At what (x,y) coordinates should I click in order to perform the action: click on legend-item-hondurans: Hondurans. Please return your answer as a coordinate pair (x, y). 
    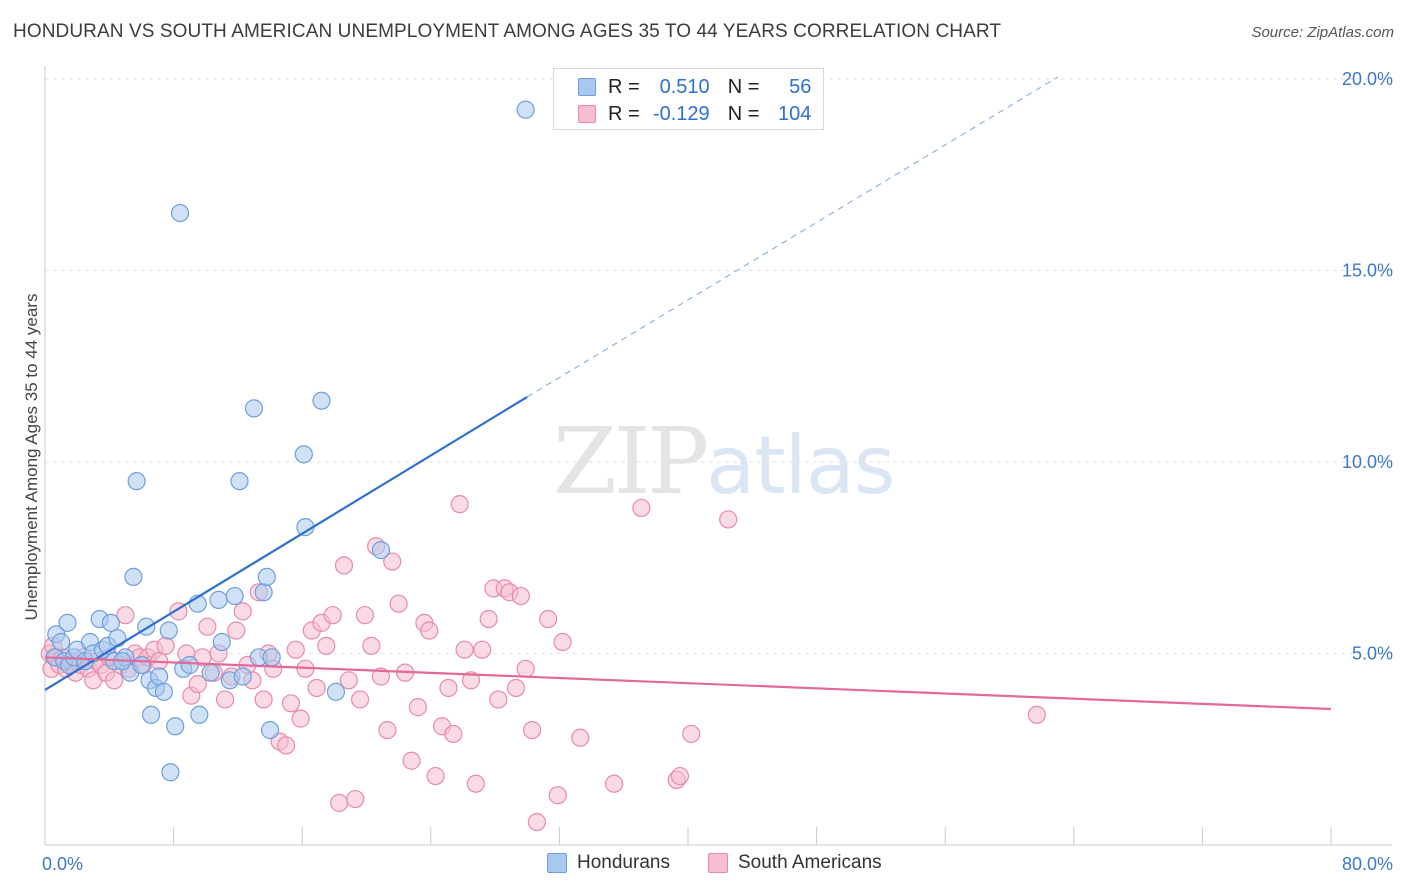
    Looking at the image, I should click on (608, 863).